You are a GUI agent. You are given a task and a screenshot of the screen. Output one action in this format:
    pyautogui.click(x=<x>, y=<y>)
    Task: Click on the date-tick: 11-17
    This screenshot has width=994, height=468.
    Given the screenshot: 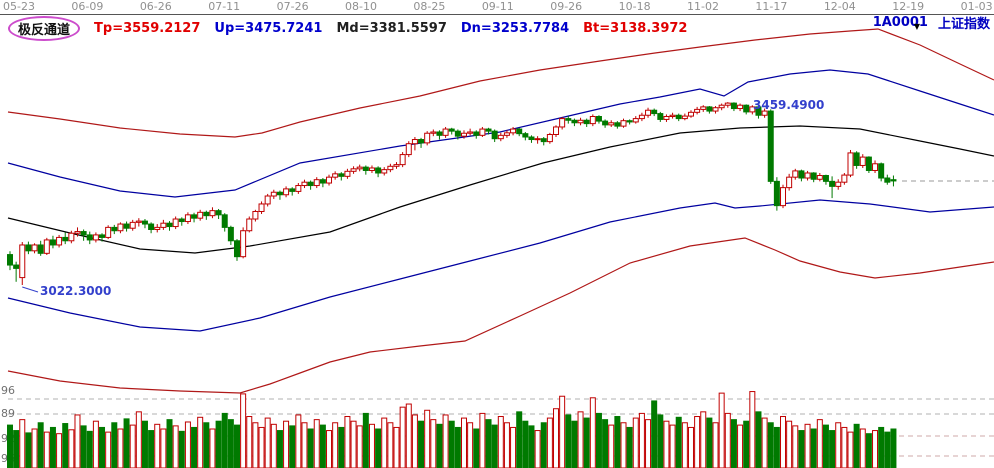 What is the action you would take?
    pyautogui.click(x=771, y=6)
    